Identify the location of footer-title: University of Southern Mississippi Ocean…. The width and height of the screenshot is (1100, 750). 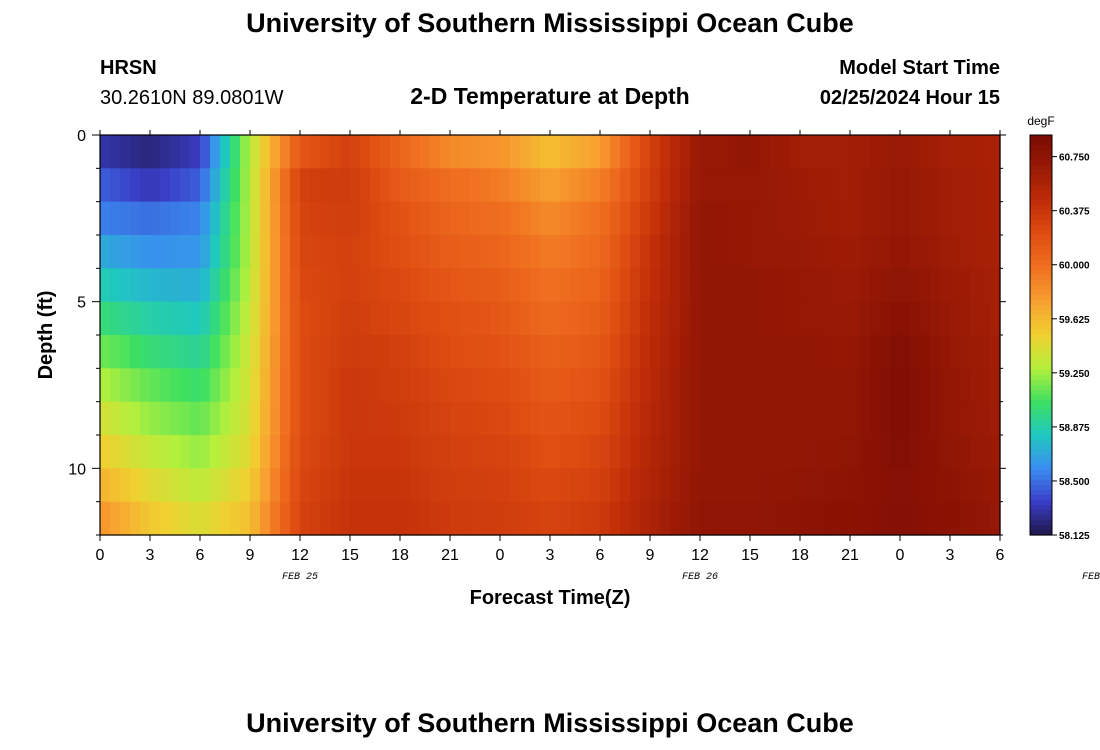
(550, 723).